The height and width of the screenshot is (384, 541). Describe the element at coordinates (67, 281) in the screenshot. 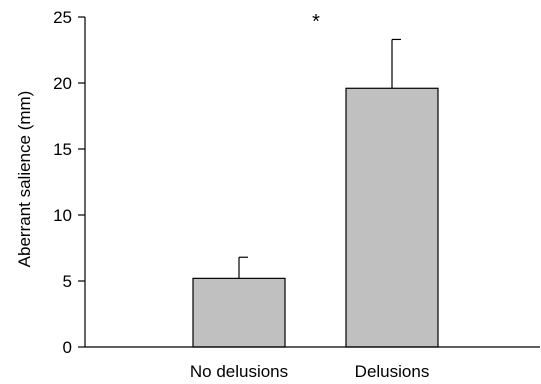

I see `y-tick-label-5: 5` at that location.